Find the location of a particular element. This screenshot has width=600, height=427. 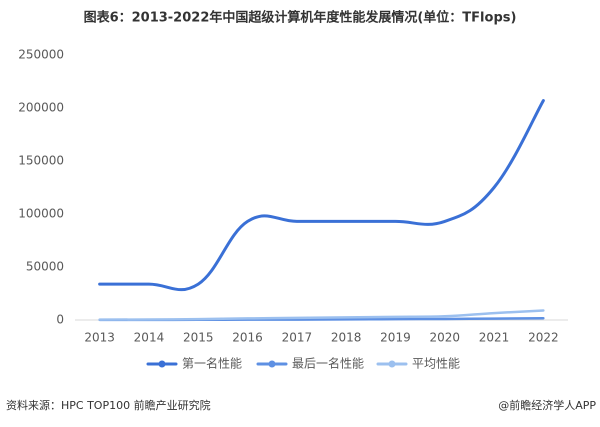

legend-label: 最后一名性能 is located at coordinates (328, 363).